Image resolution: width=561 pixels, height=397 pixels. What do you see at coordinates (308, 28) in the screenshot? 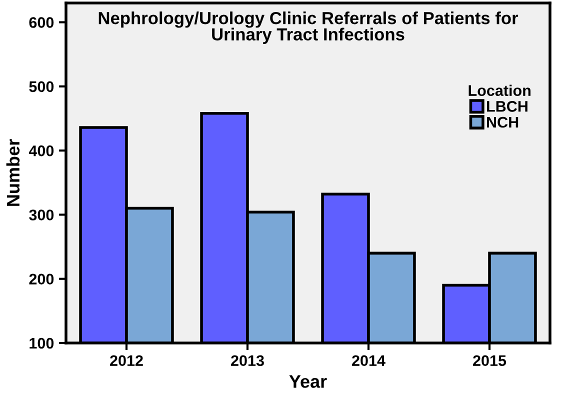
I see `text: Nephrology/Urology Clinic Referrals of Patients for Urinary Tract Infections` at bounding box center [308, 28].